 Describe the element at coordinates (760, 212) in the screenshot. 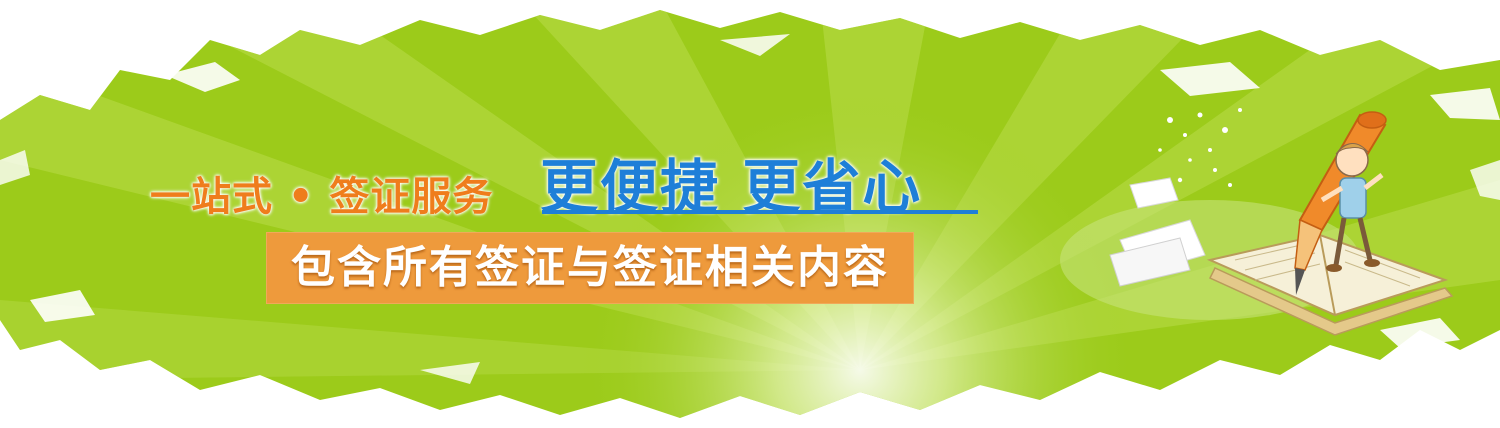

I see `headline-underline` at that location.